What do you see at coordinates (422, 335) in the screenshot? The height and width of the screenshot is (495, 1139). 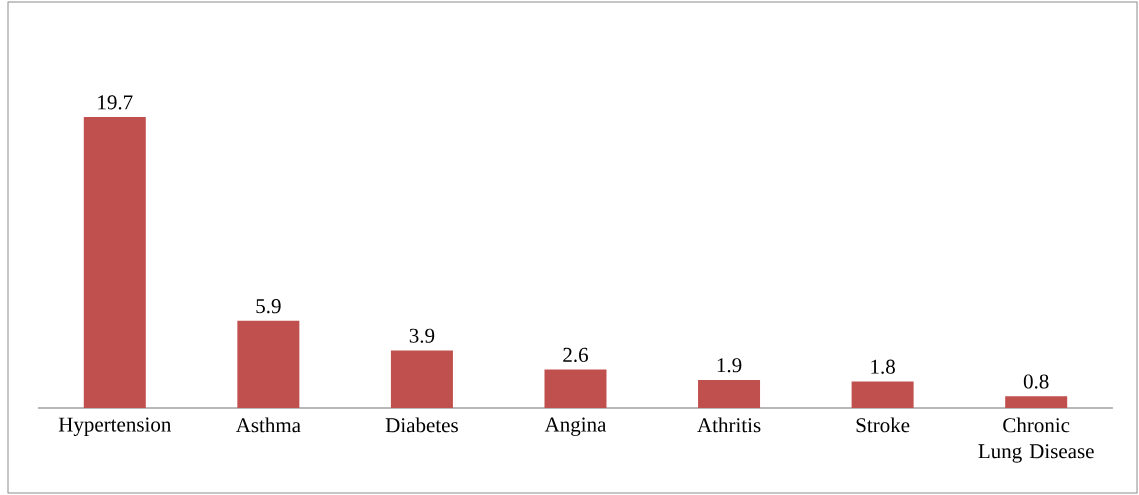 I see `data-label: 3.9` at bounding box center [422, 335].